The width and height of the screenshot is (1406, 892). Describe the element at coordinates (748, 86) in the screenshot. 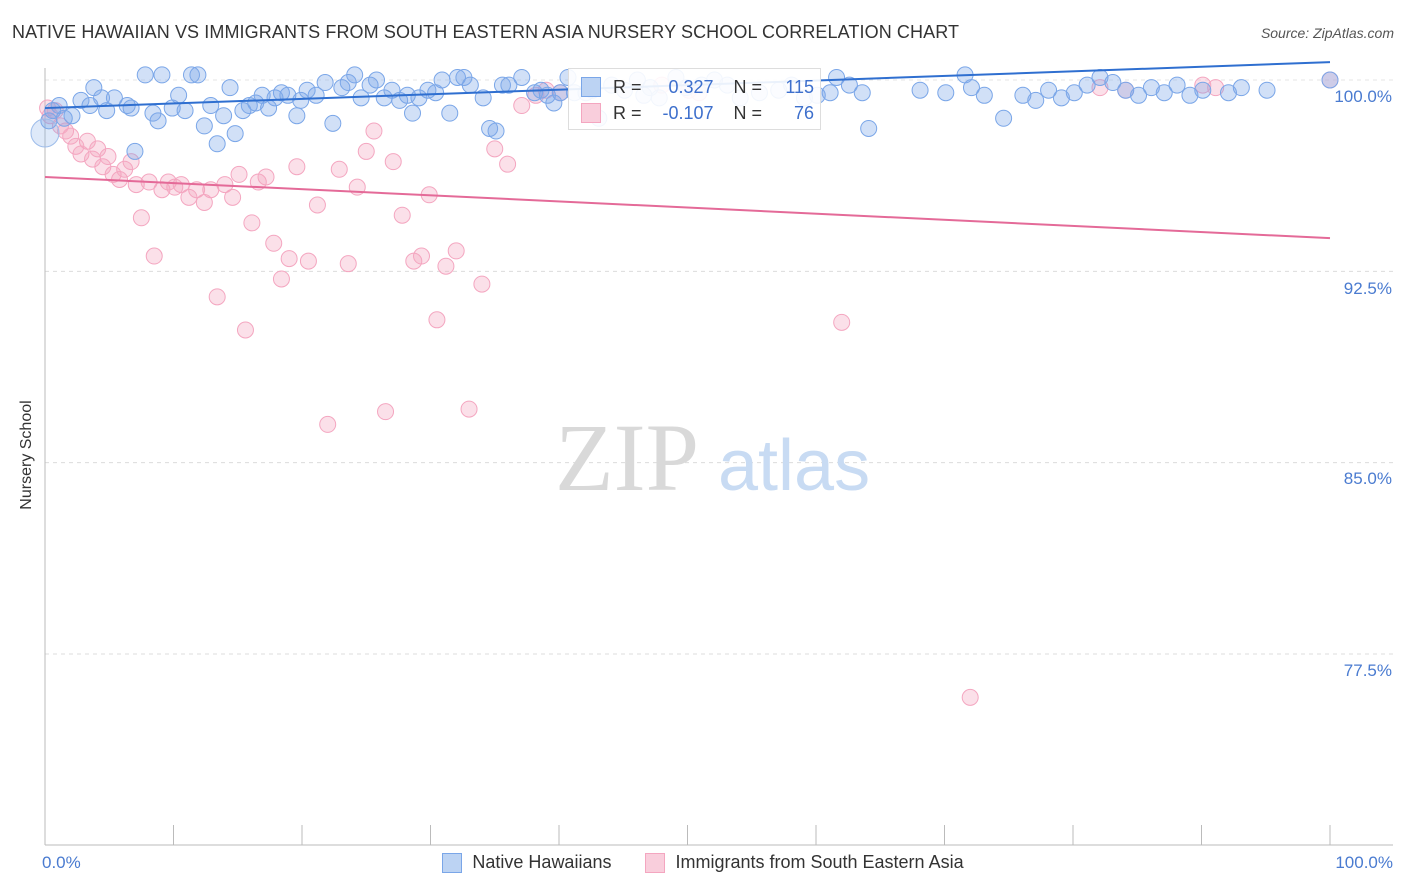

I see `n-label: N =` at that location.